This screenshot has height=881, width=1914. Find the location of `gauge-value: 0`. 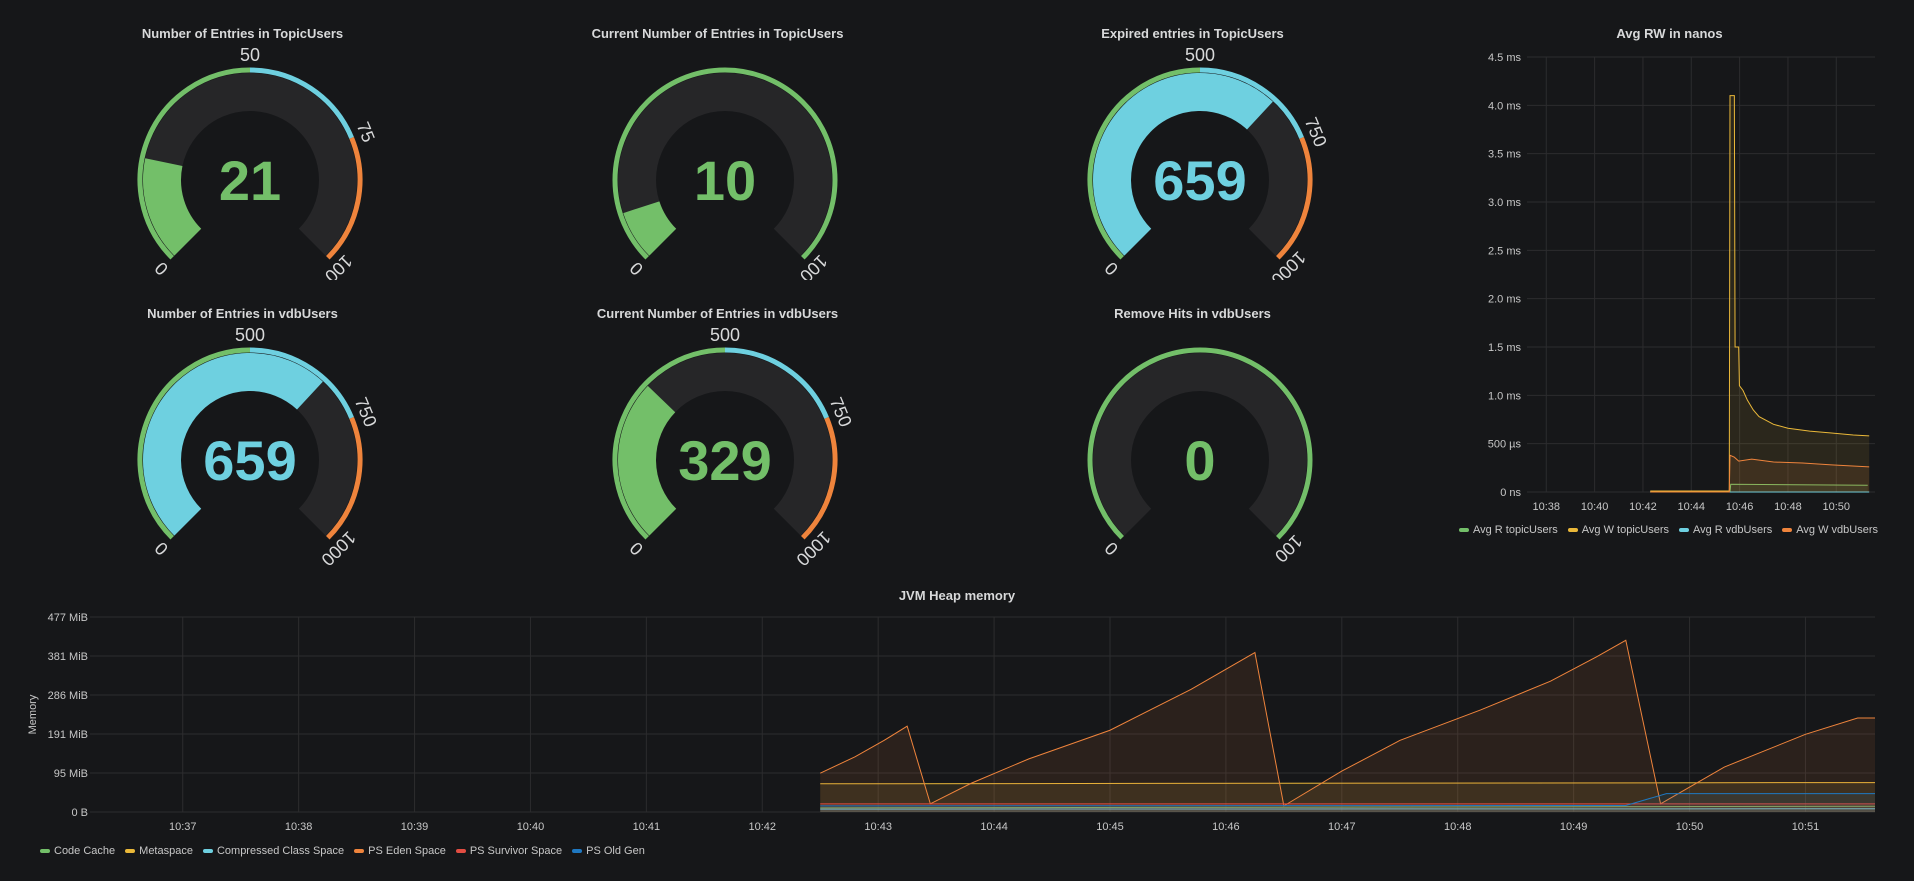

gauge-value: 0 is located at coordinates (1199, 460).